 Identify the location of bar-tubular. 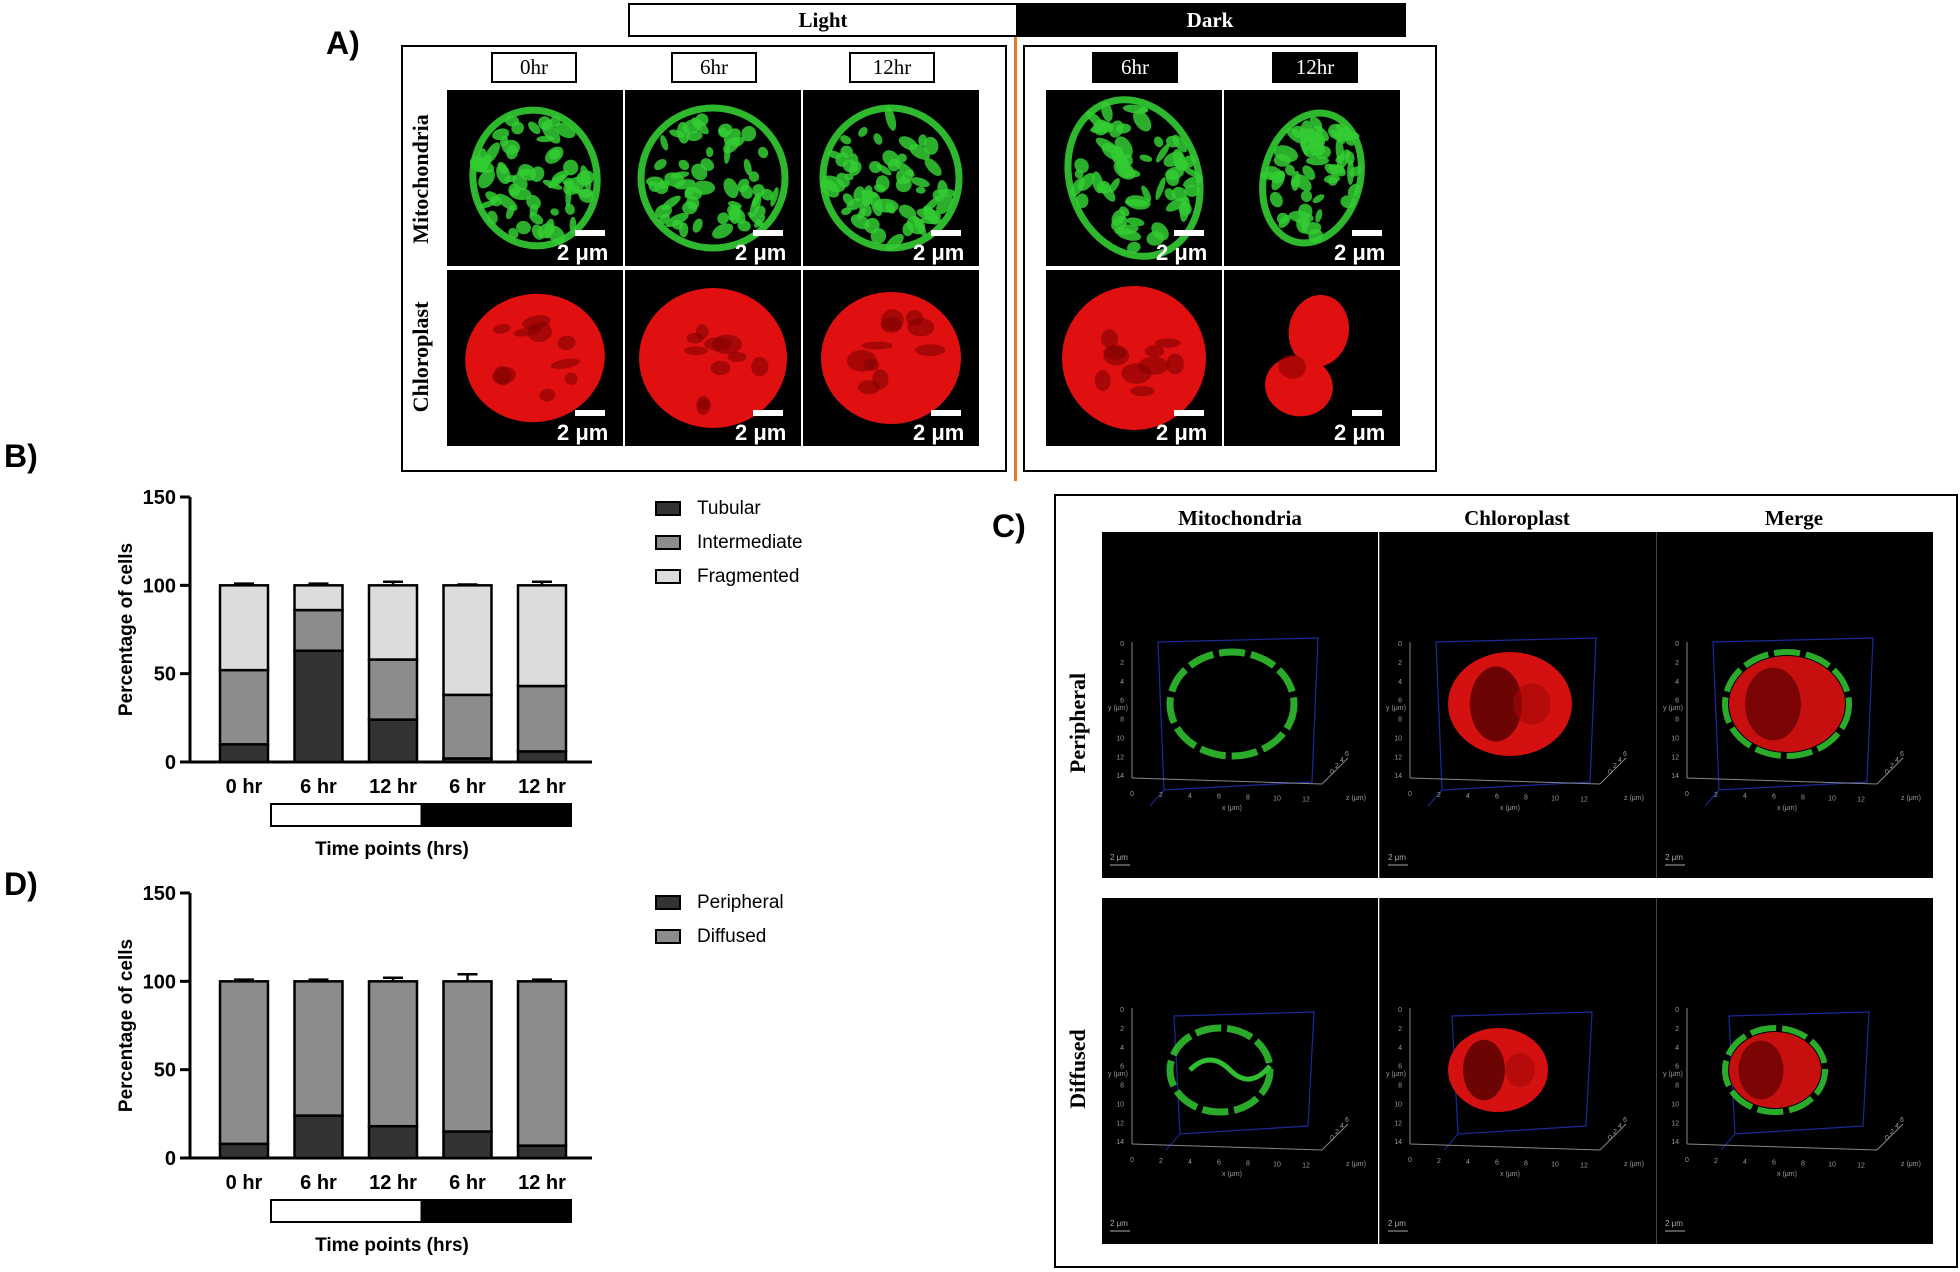
(393, 741).